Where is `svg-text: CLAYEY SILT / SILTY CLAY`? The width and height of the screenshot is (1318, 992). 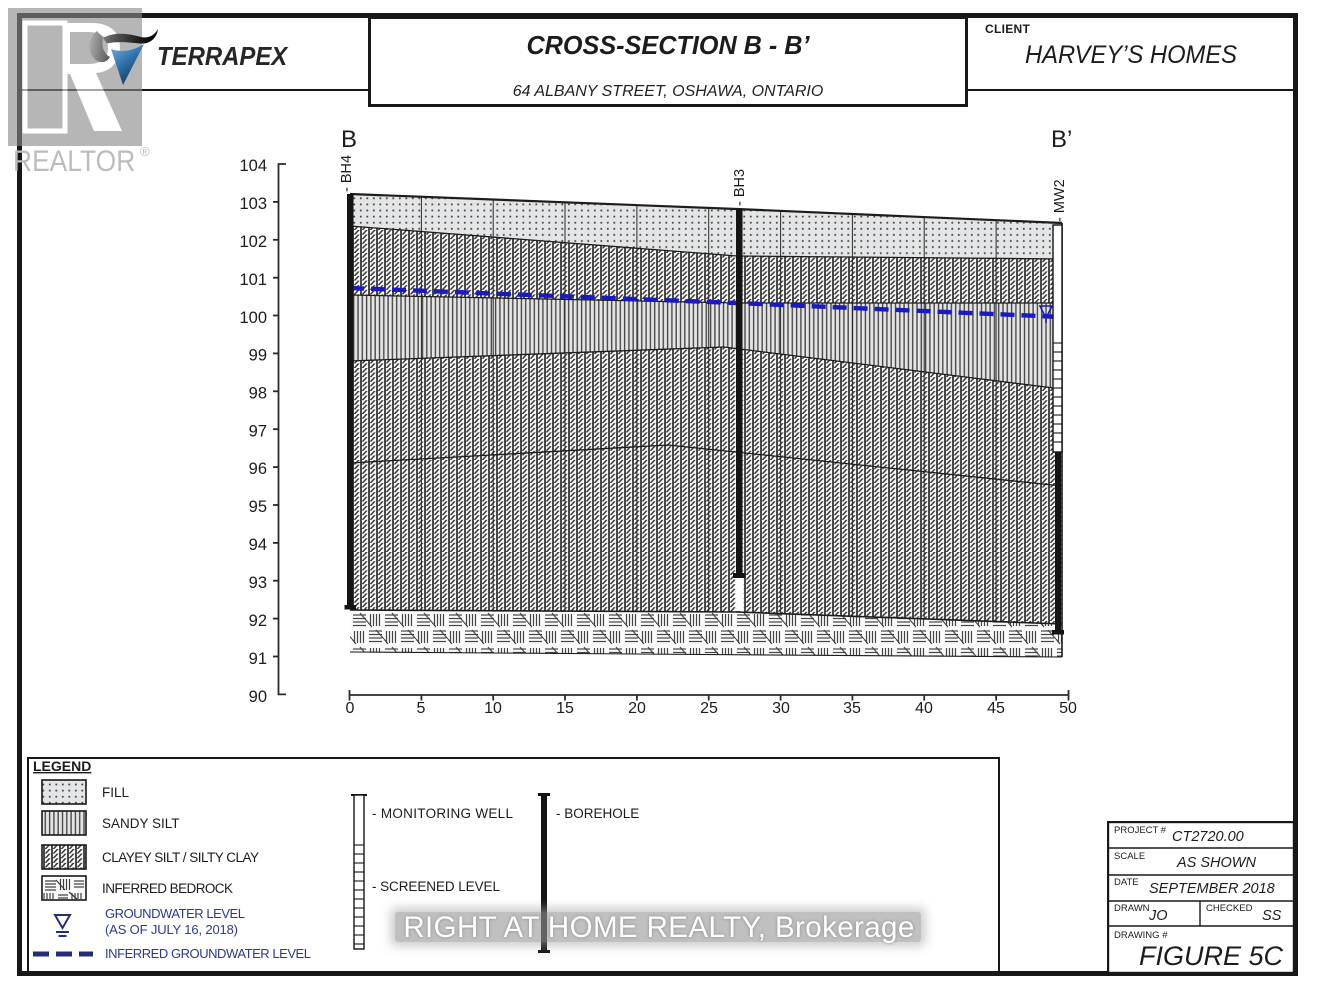 svg-text: CLAYEY SILT / SILTY CLAY is located at coordinates (180, 857).